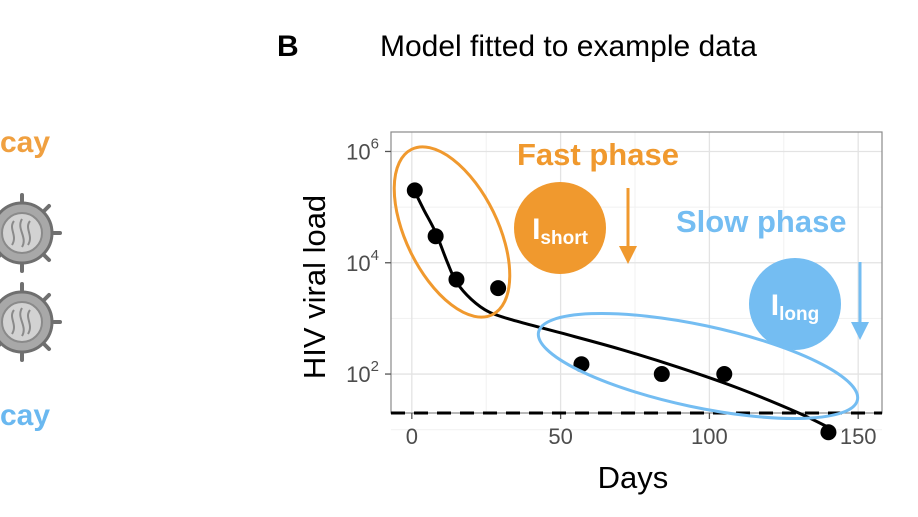  What do you see at coordinates (362, 372) in the screenshot?
I see `y-tick-label: 10²` at bounding box center [362, 372].